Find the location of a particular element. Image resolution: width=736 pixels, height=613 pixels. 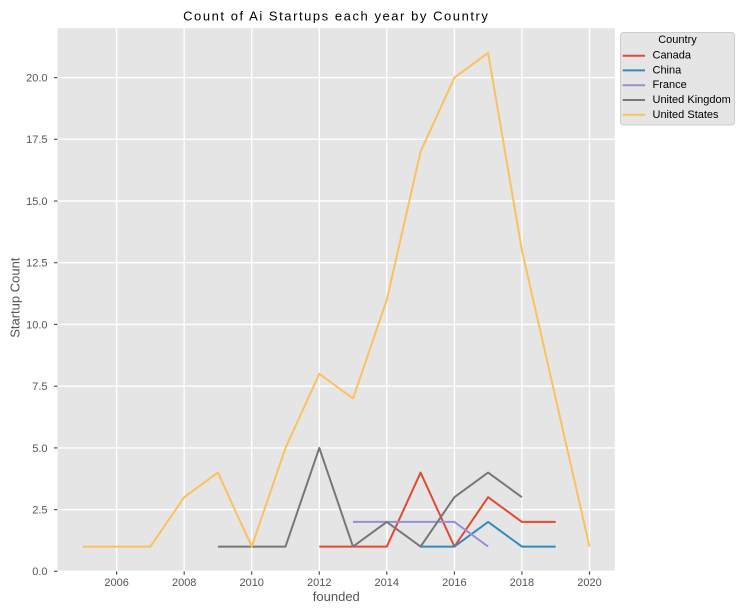

svg-text: 10.0 is located at coordinates (36, 325).